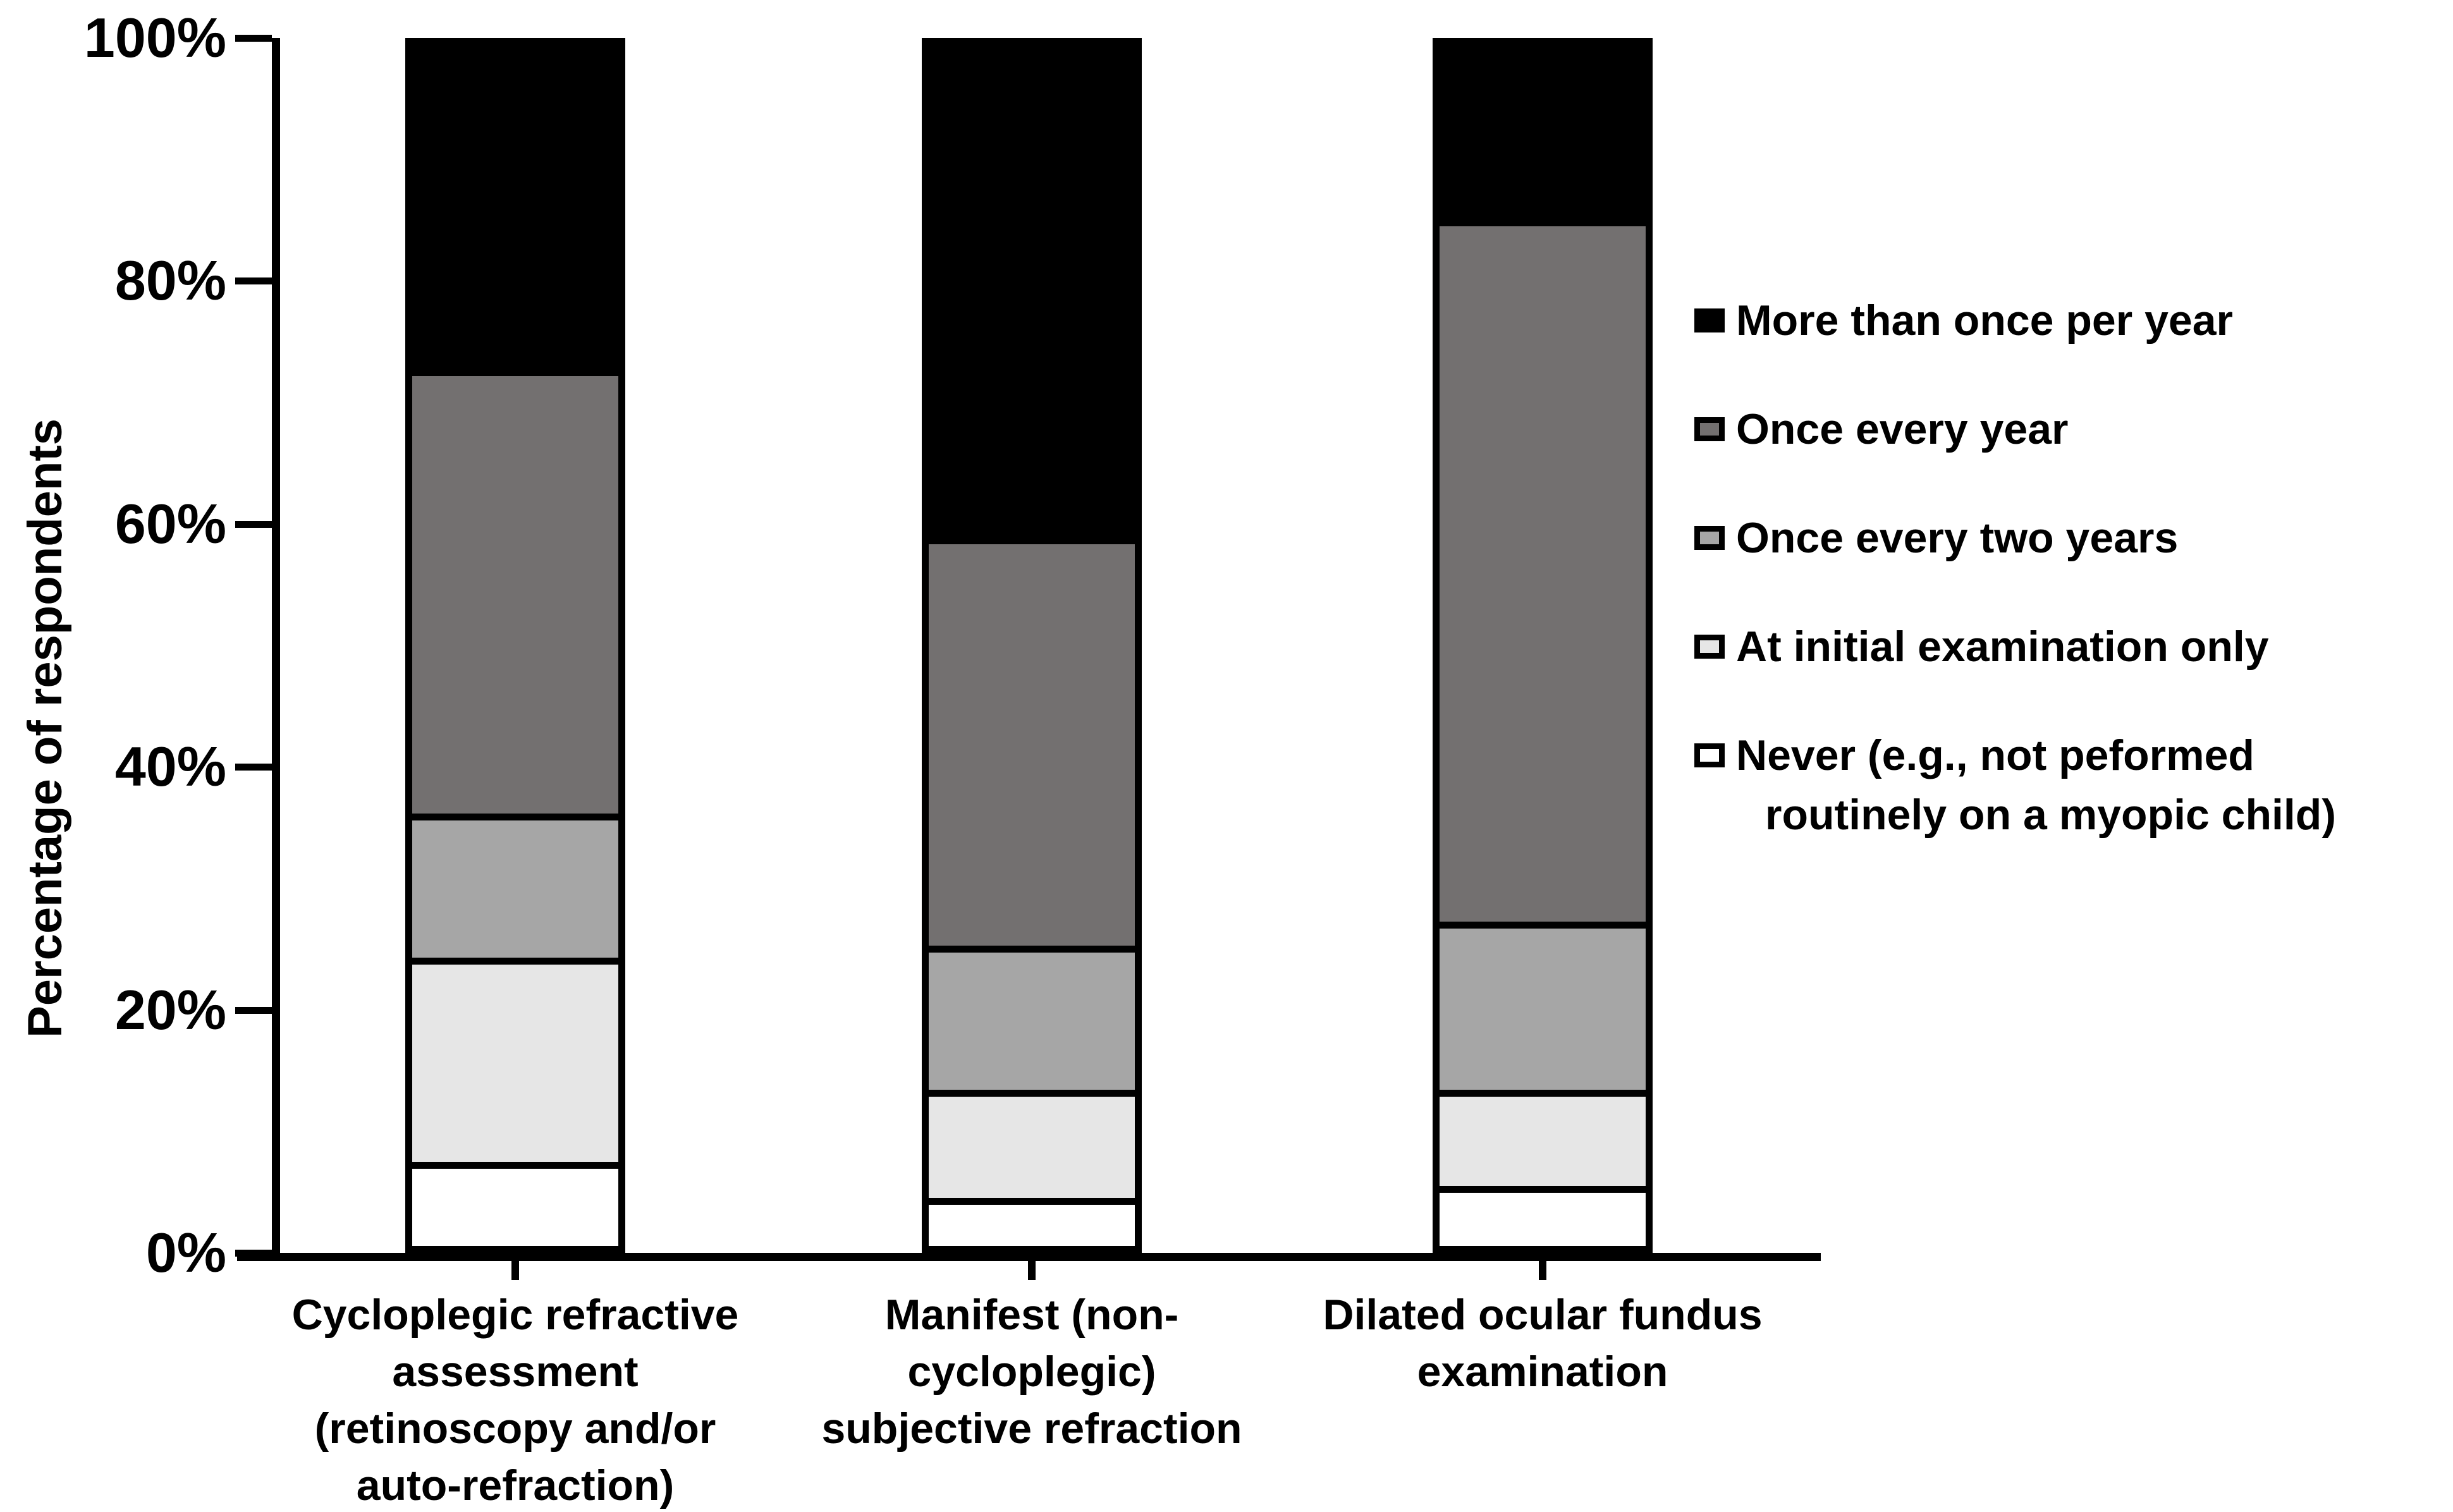  I want to click on legend-item: At initial examination only, so click(1981, 646).